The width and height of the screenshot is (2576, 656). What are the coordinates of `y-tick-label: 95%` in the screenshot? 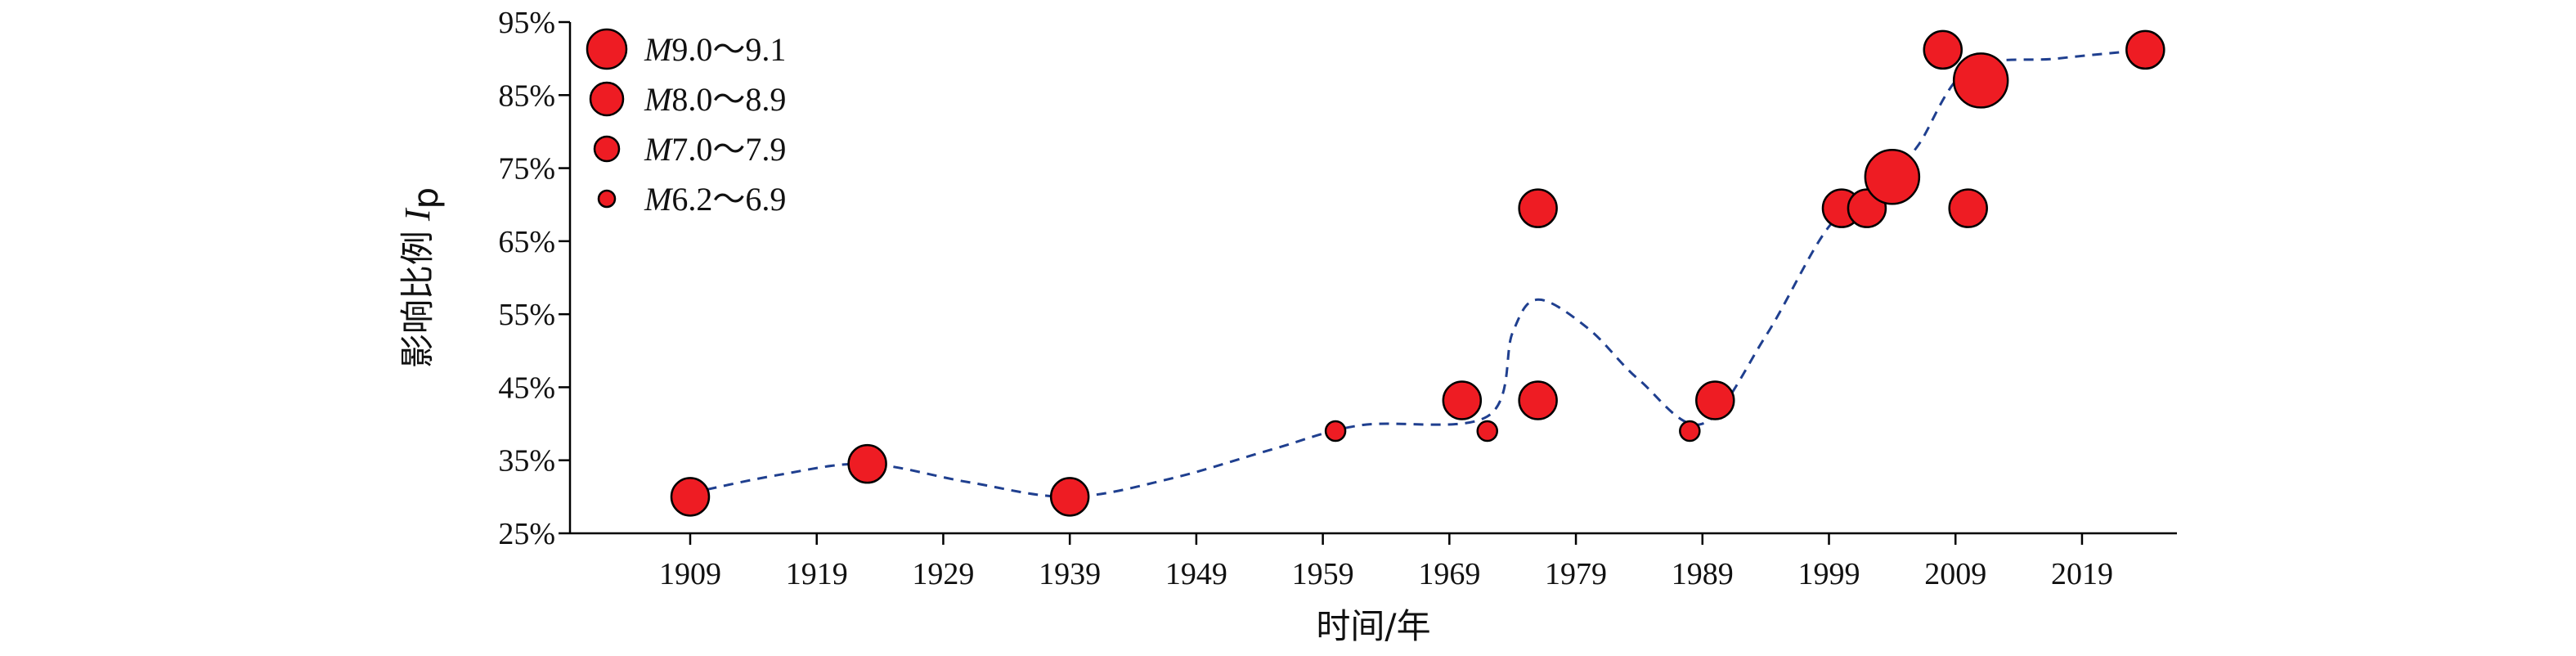 It's located at (527, 23).